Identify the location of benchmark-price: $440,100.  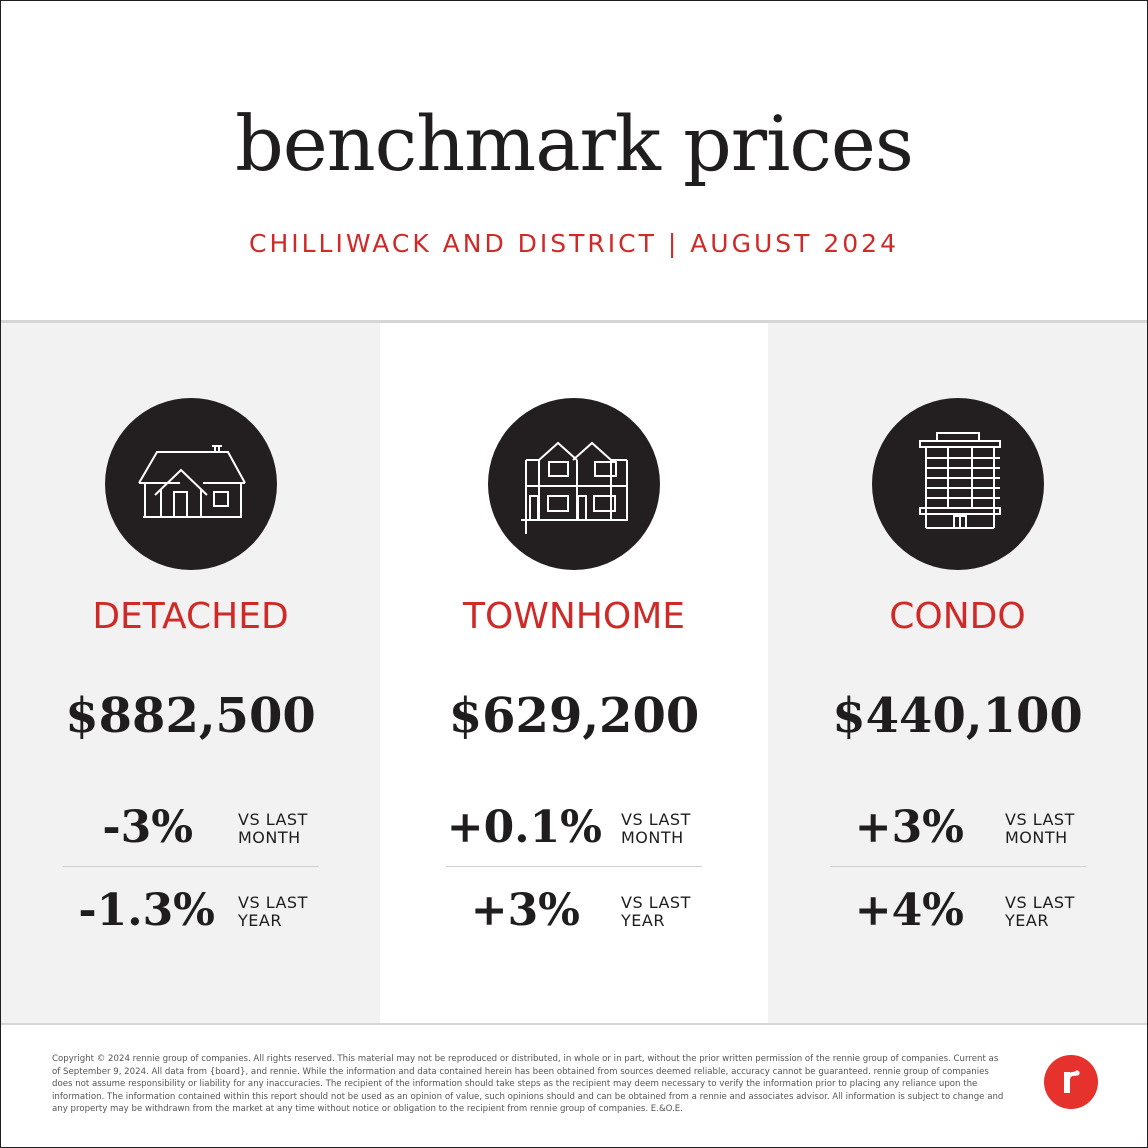
(957, 716).